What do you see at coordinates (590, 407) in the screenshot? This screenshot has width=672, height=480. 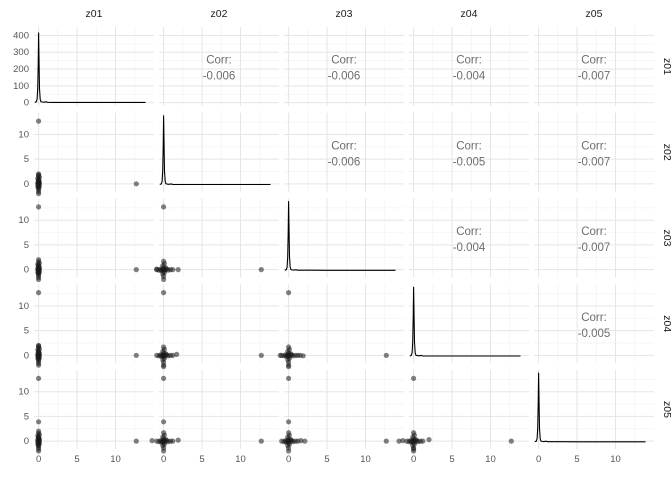 I see `density-z05` at bounding box center [590, 407].